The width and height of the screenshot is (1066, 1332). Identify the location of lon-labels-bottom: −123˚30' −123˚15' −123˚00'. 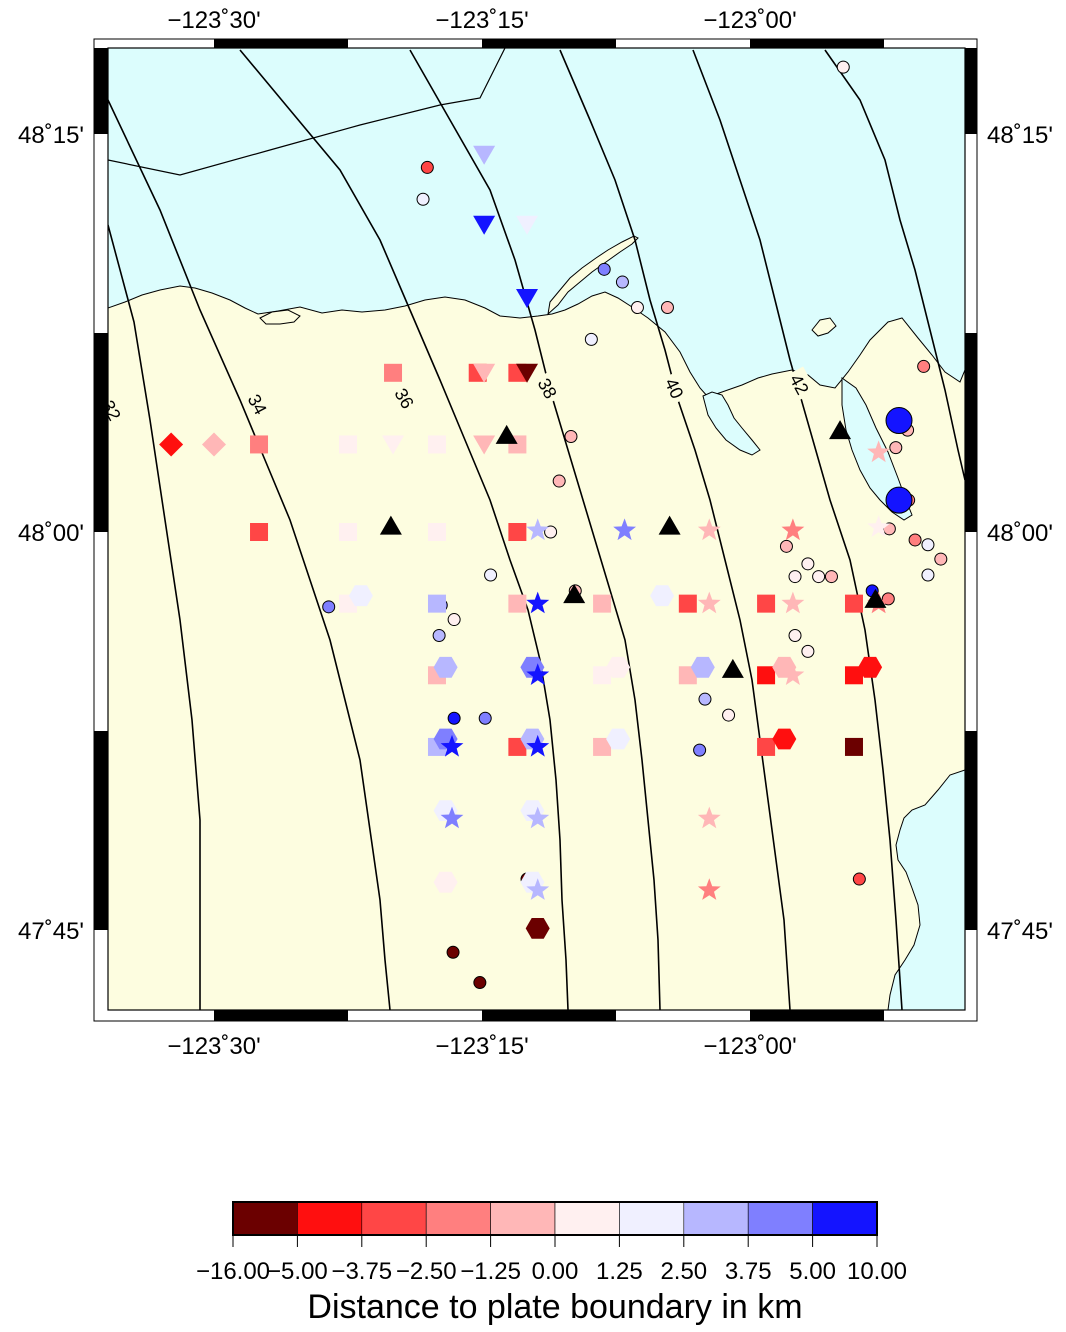
(481, 1046).